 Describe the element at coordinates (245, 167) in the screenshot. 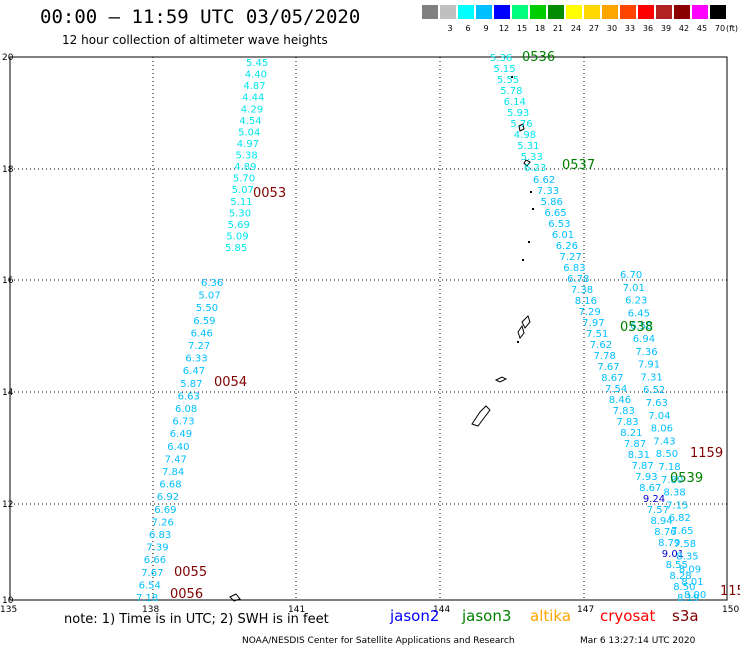

I see `wave-height-label: 4.89` at that location.